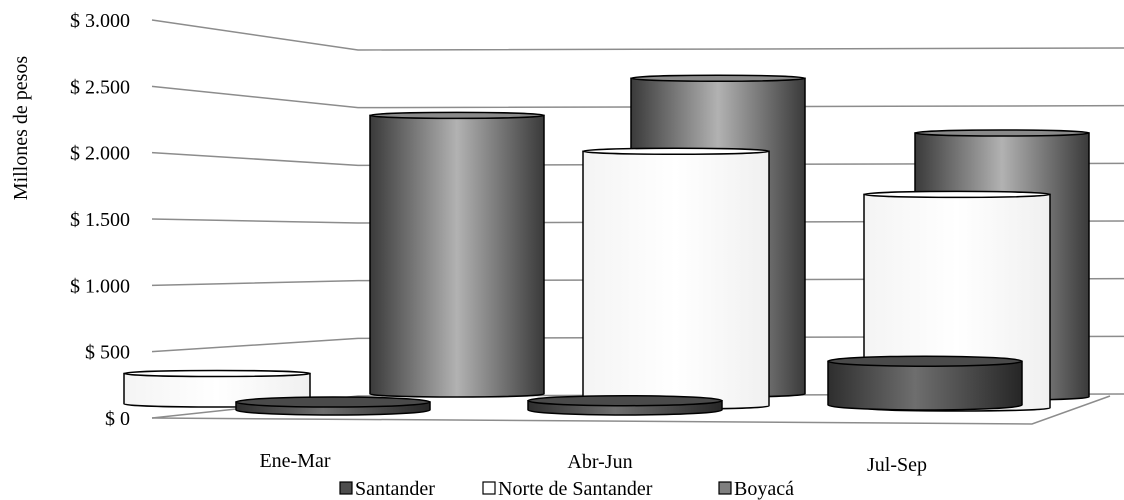  I want to click on y-axis-title: Millones de pesos, so click(21, 128).